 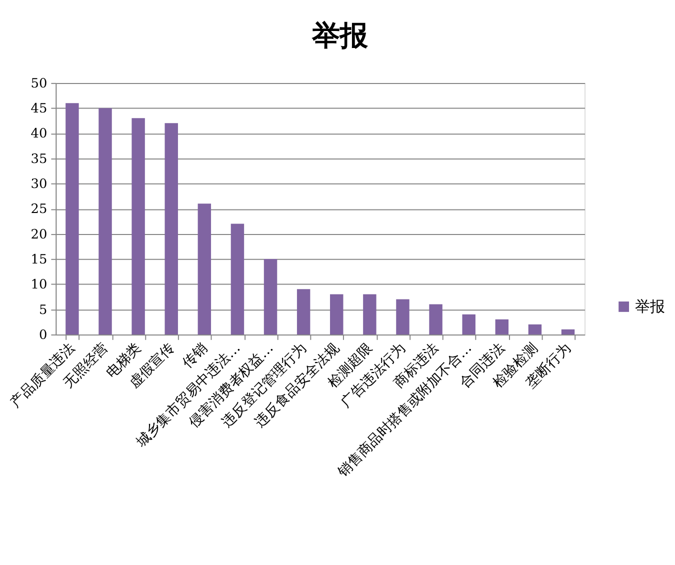 What do you see at coordinates (39, 159) in the screenshot?
I see `y-tick-label: 35` at bounding box center [39, 159].